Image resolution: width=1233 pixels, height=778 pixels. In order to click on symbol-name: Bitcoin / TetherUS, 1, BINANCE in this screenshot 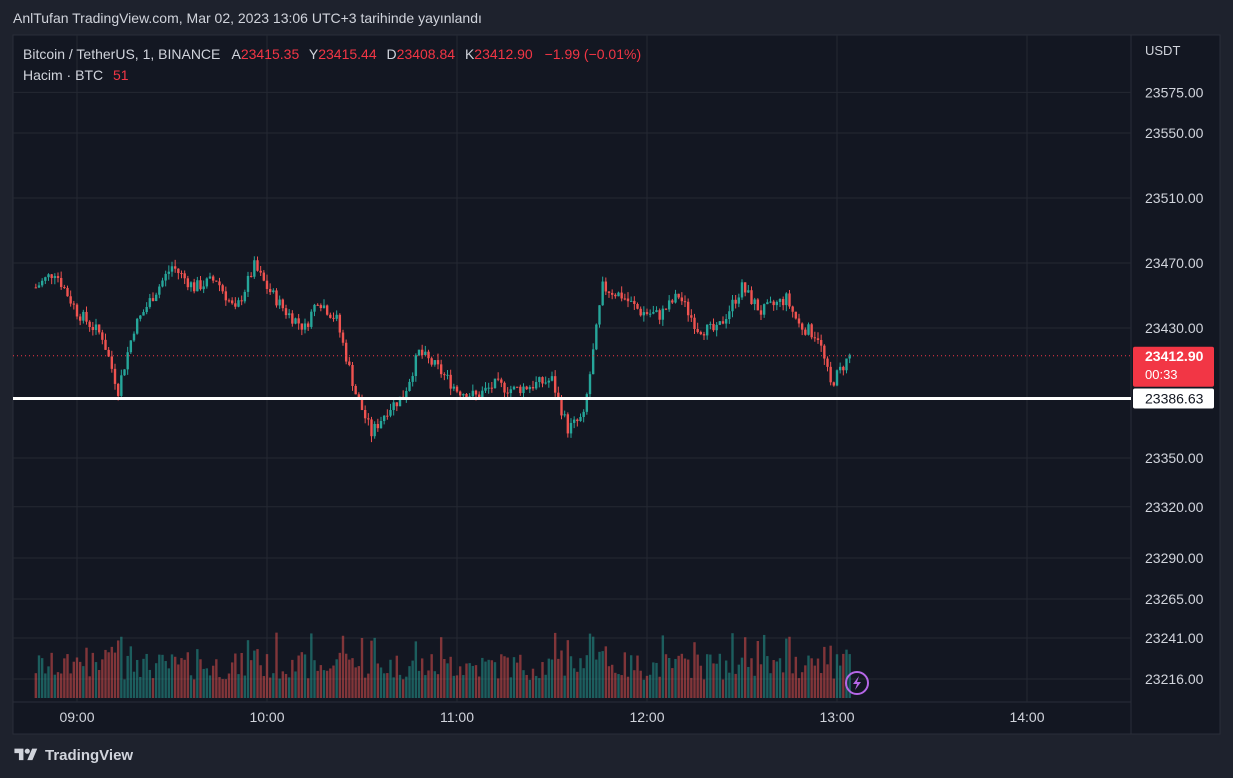, I will do `click(121, 54)`.